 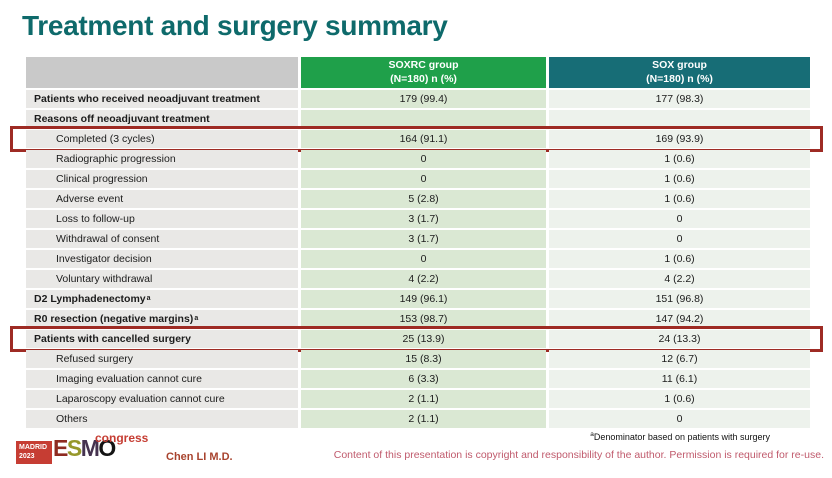 I want to click on table-row: Clinical progression 0 1 (0.6), so click(x=418, y=179).